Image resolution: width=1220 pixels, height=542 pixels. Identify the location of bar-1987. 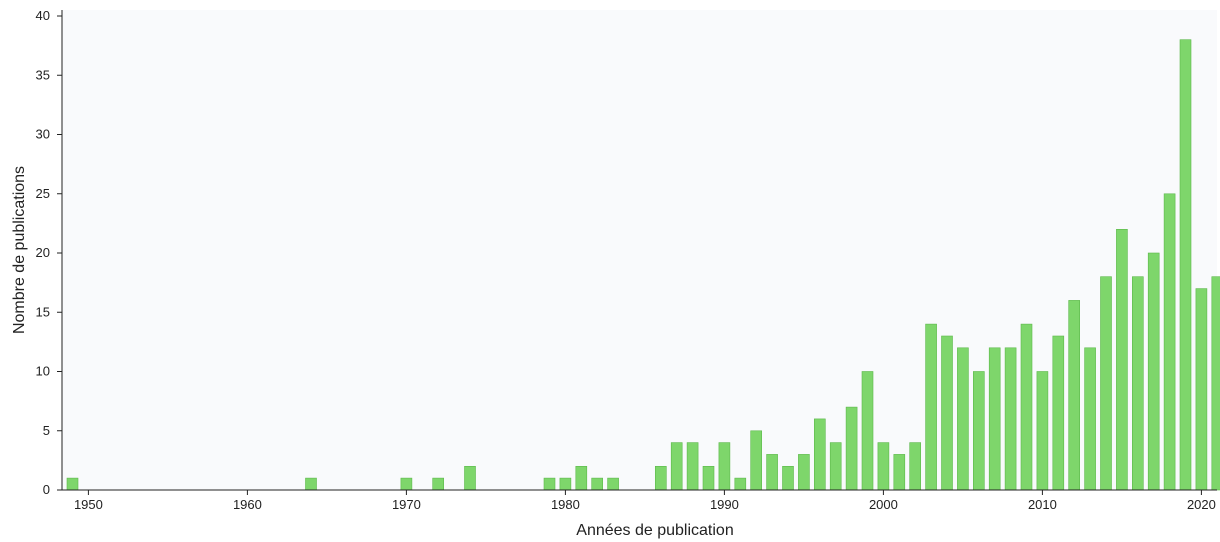
(676, 466).